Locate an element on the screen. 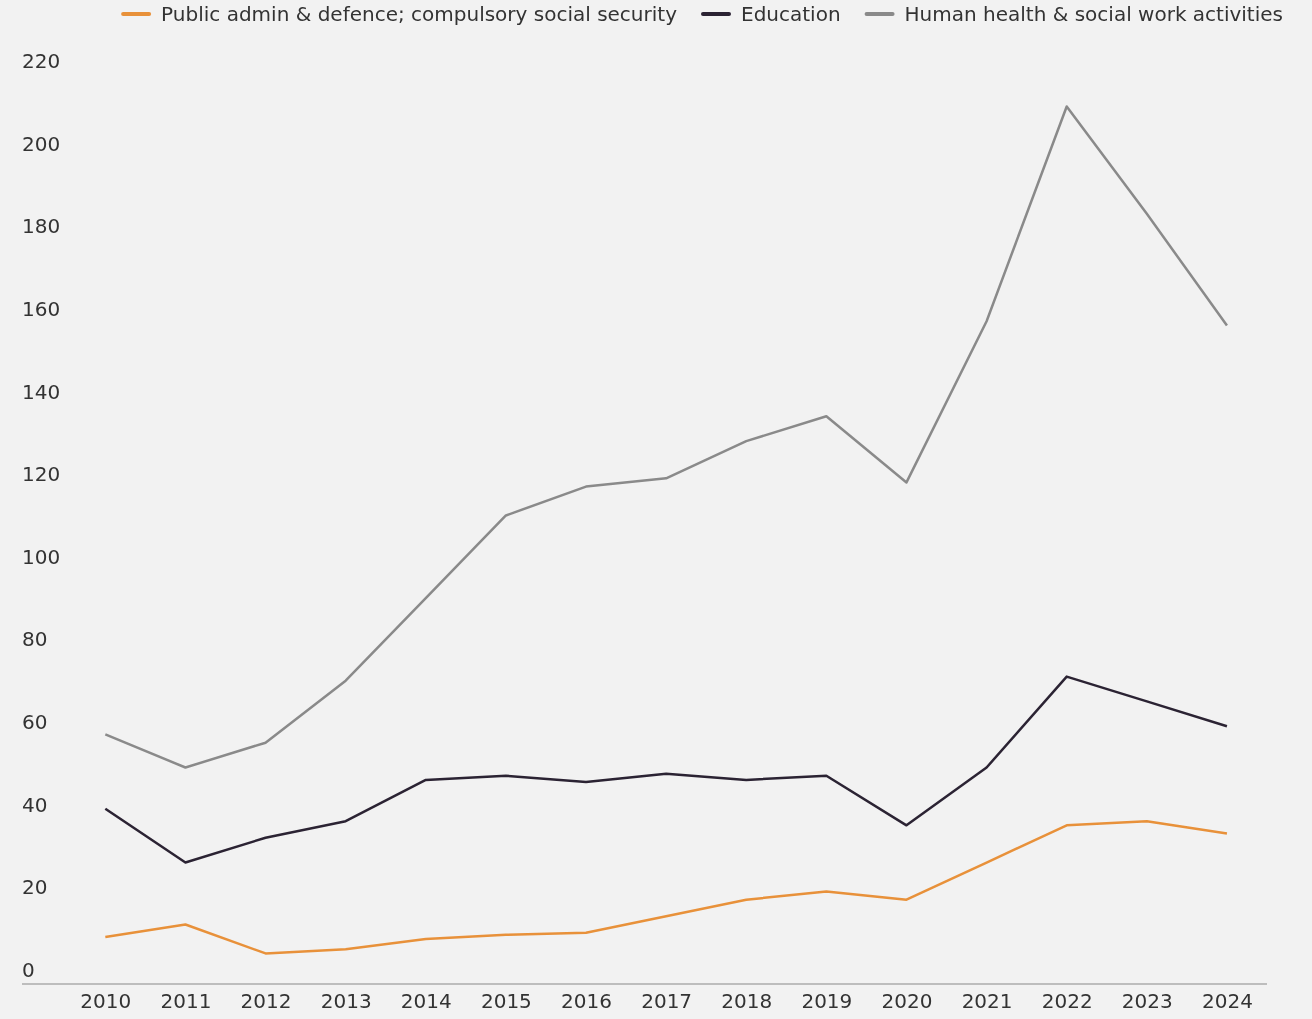 This screenshot has width=1312, height=1019. y-tick-label: 80 is located at coordinates (35, 639).